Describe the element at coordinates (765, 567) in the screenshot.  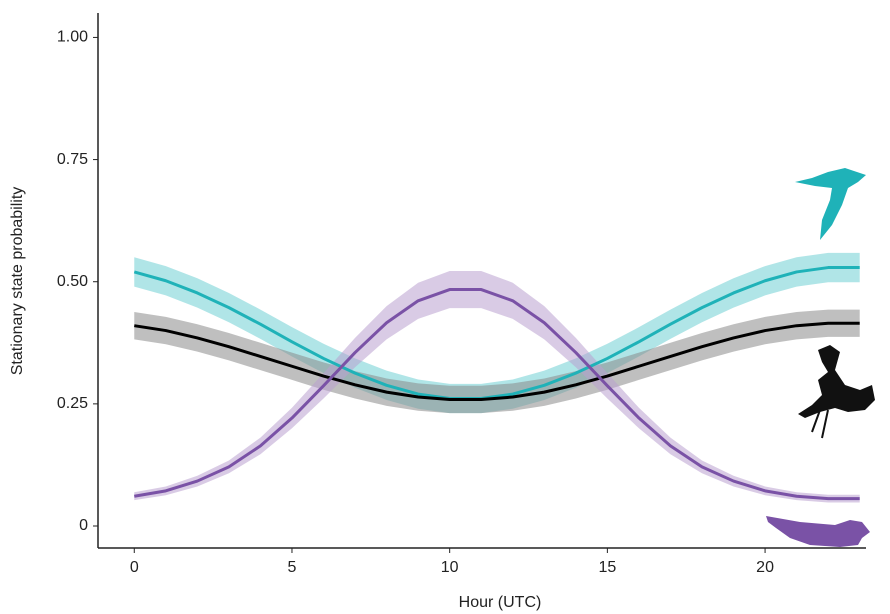
I see `x-tick-label: 20` at that location.